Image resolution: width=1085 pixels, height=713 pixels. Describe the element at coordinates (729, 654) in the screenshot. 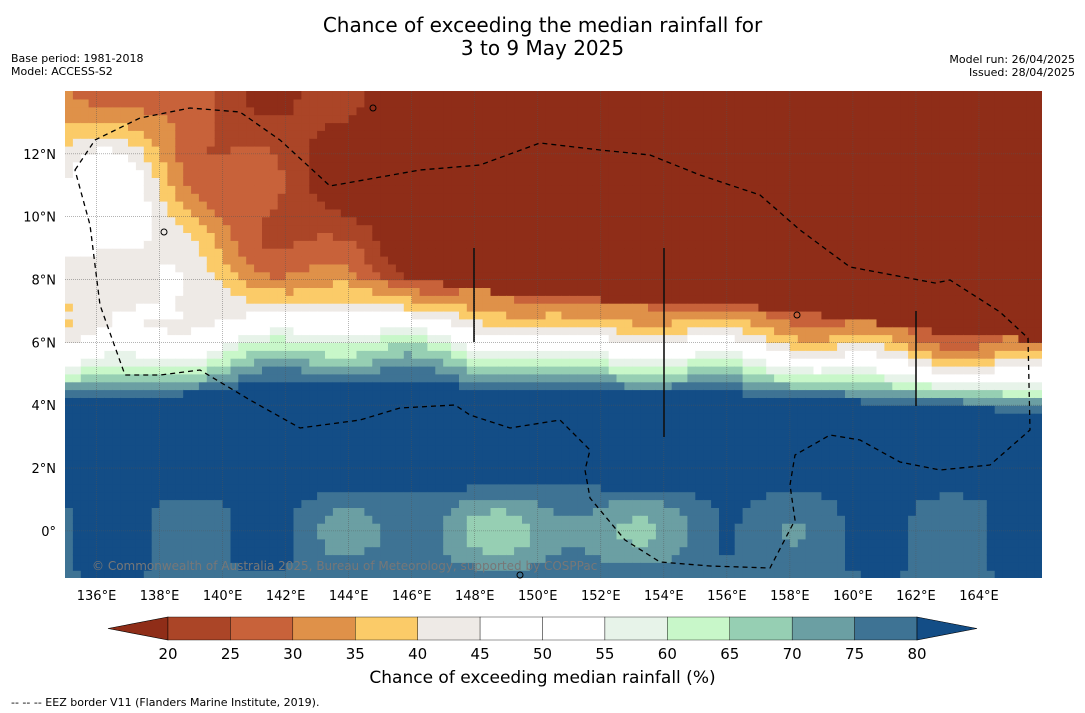

I see `colorbar-tick-label: 65` at that location.